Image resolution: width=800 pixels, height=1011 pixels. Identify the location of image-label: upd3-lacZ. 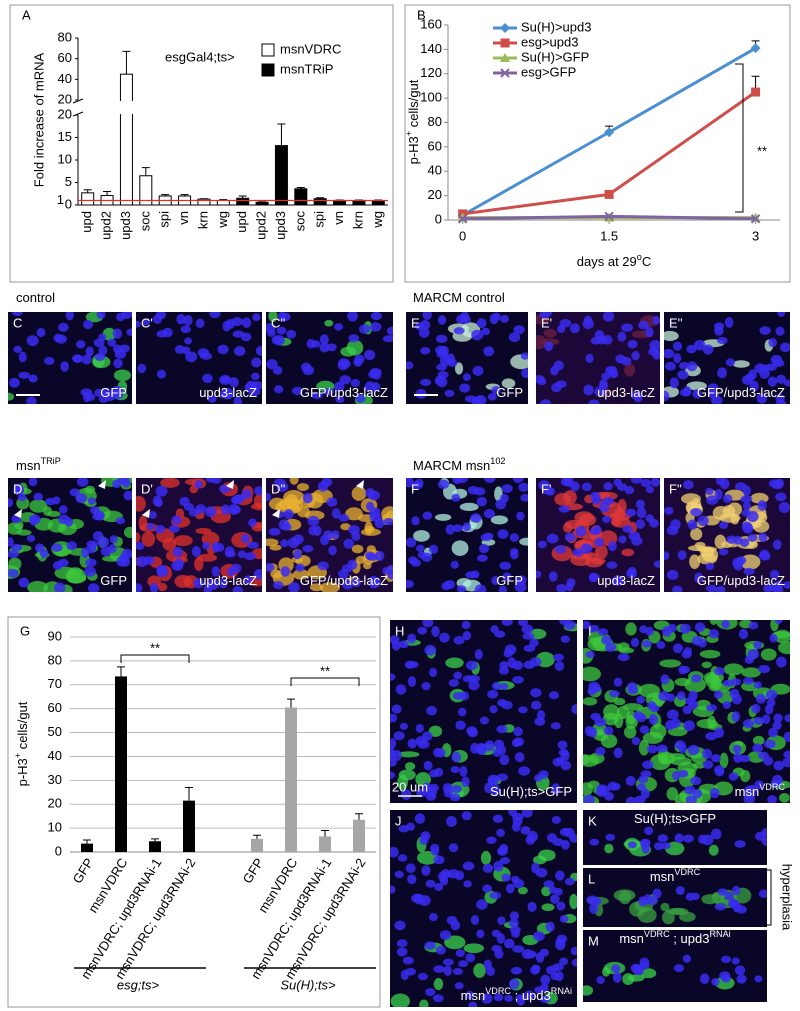
(228, 392).